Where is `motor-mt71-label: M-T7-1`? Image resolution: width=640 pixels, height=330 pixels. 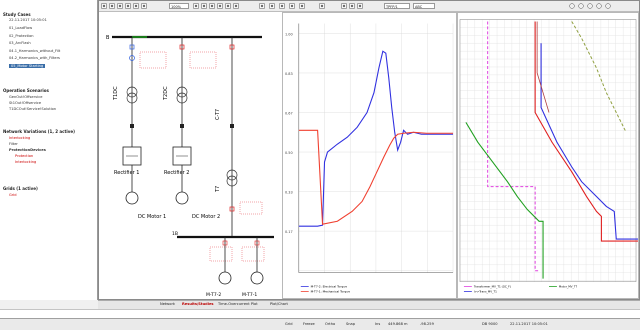 motor-mt71-label: M-T7-1 is located at coordinates (249, 295).